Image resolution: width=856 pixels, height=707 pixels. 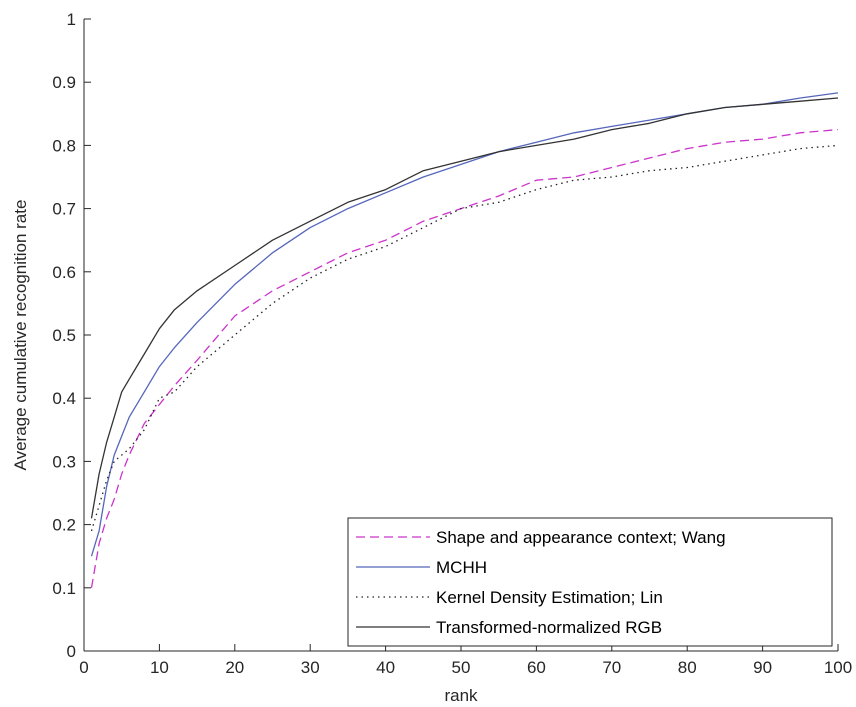 What do you see at coordinates (71, 651) in the screenshot?
I see `y-tick-label: 0` at bounding box center [71, 651].